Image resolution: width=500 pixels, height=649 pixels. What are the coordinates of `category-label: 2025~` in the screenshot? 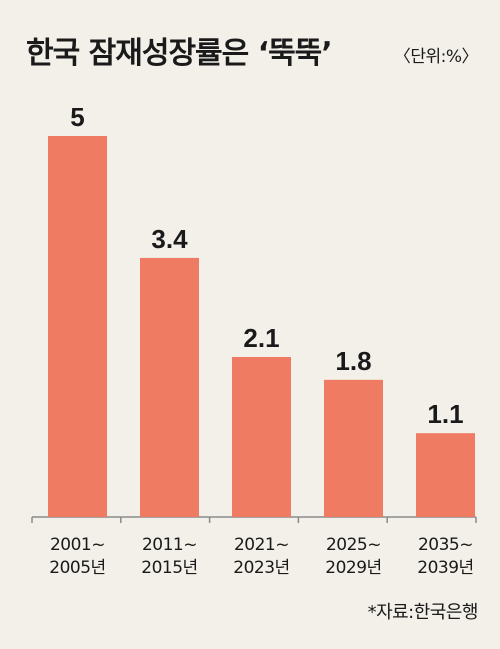 It's located at (353, 545).